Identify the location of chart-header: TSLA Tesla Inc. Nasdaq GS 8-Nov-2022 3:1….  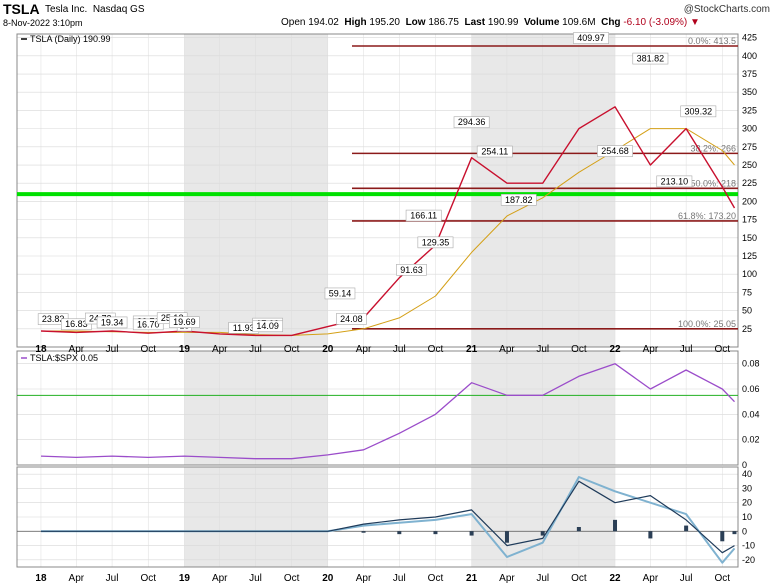
(390, 17).